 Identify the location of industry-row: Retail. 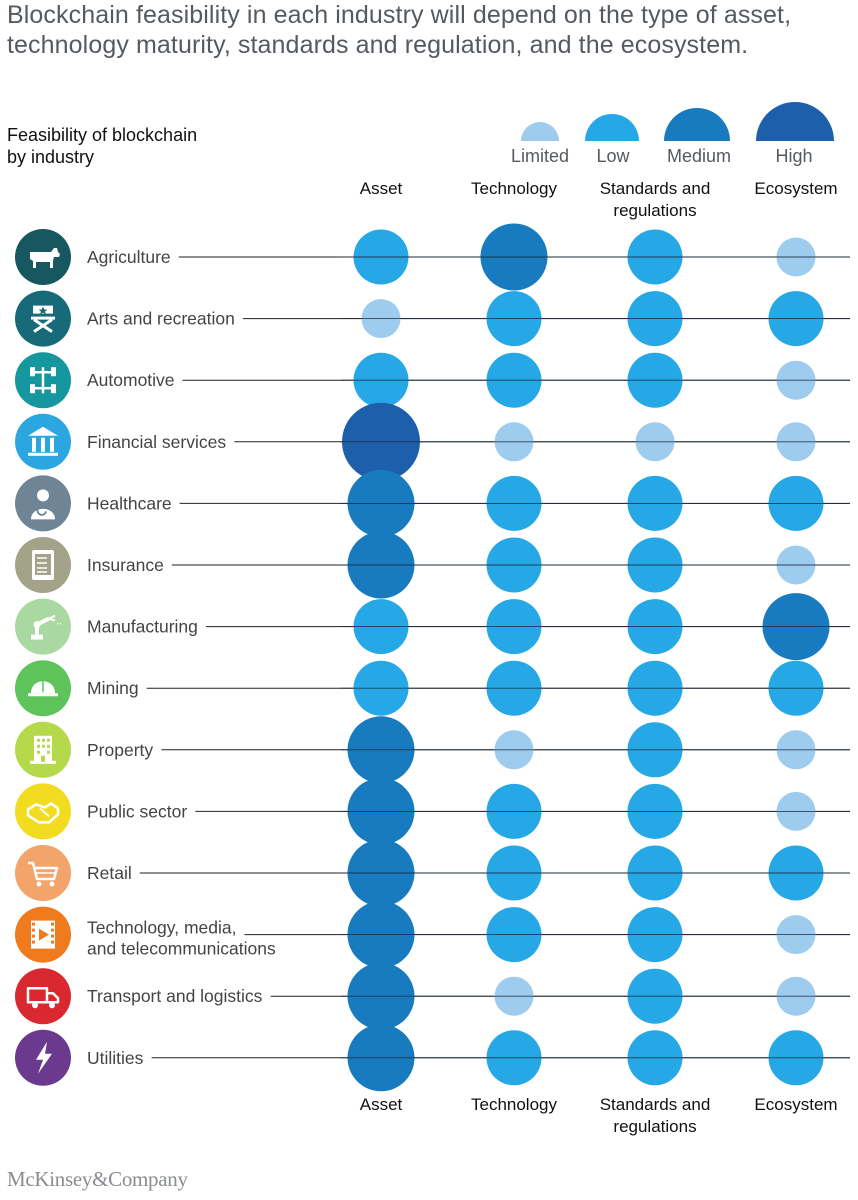
(432, 873).